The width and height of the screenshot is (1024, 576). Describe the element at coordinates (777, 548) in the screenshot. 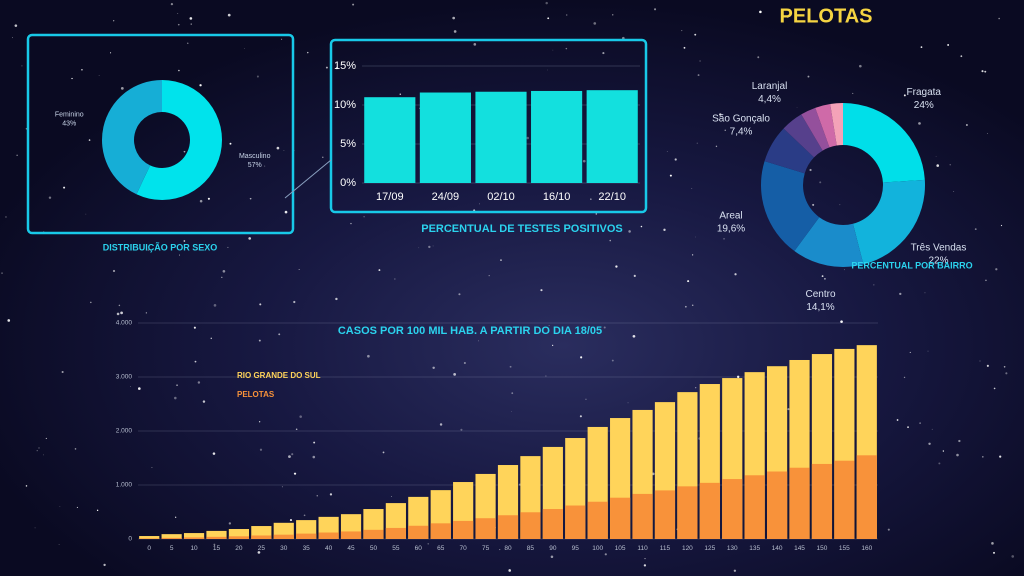

I see `x-tick-label: 140` at that location.